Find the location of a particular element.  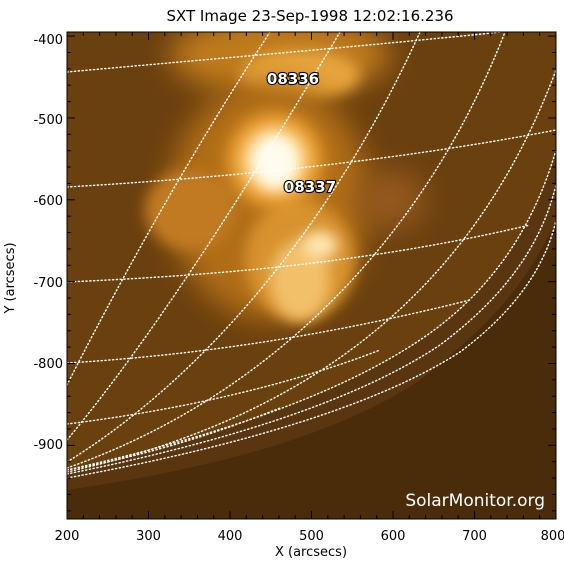

x-tick-label: 500 is located at coordinates (311, 536).